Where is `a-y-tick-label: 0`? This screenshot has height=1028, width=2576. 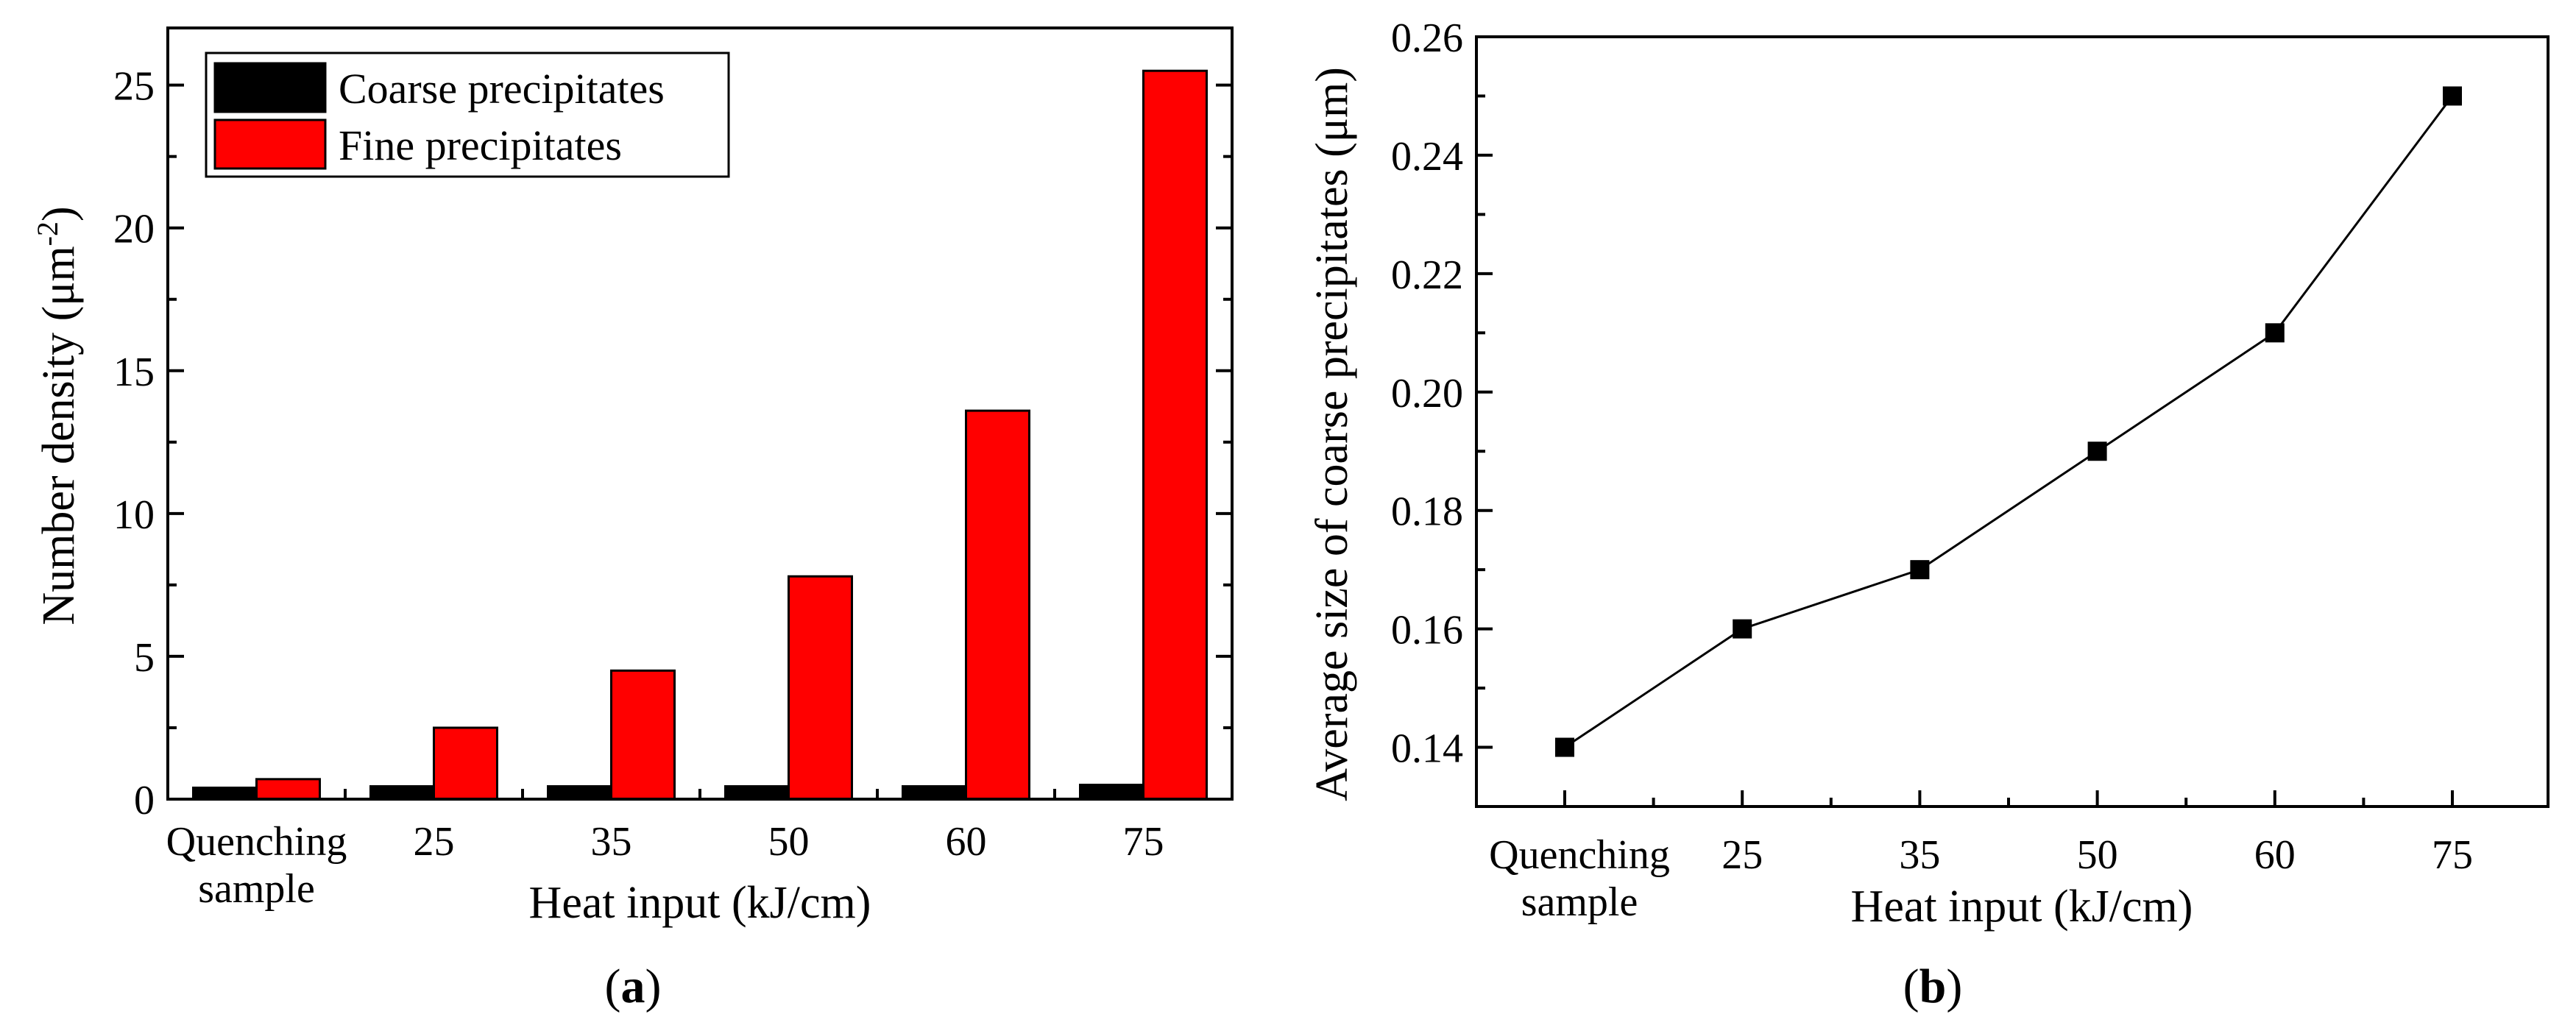
a-y-tick-label: 0 is located at coordinates (144, 800).